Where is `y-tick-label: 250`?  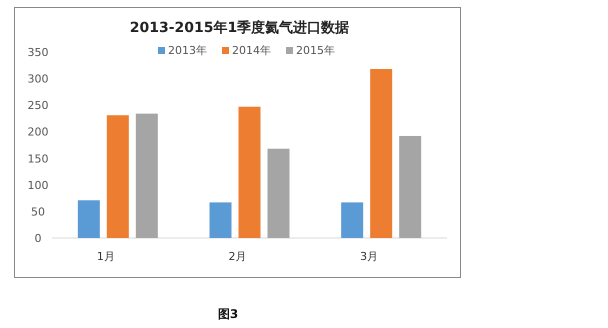 y-tick-label: 250 is located at coordinates (38, 105).